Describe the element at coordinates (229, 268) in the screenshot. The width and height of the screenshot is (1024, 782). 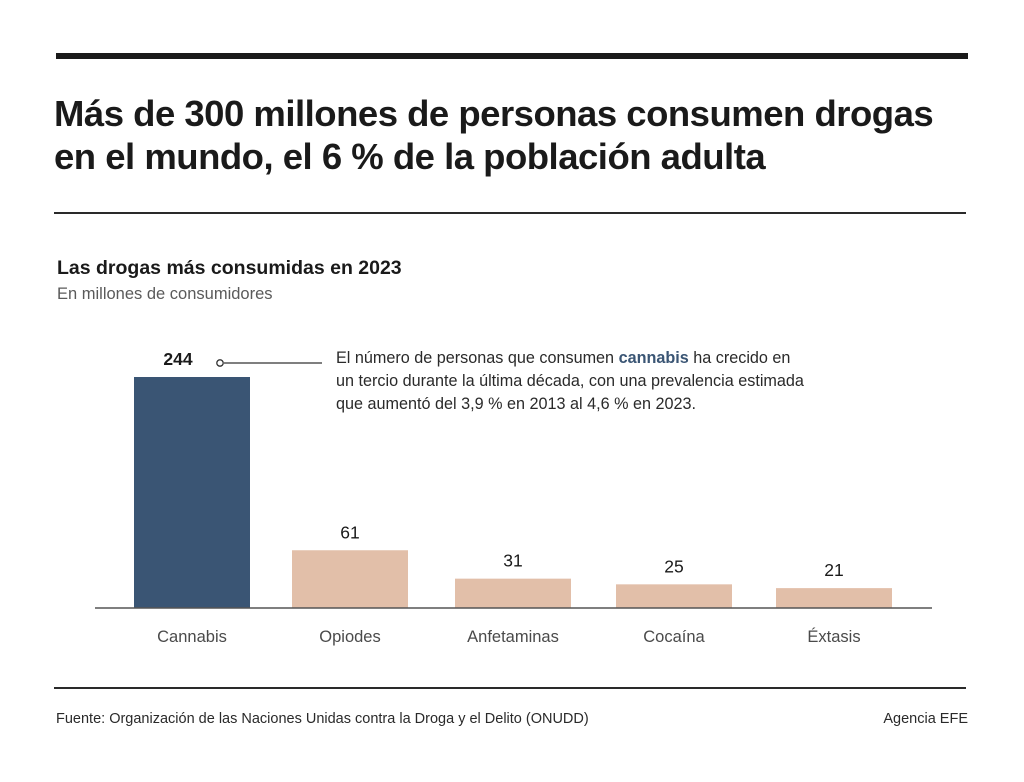
I see `chart-title: Las drogas más consumidas en 2023` at that location.